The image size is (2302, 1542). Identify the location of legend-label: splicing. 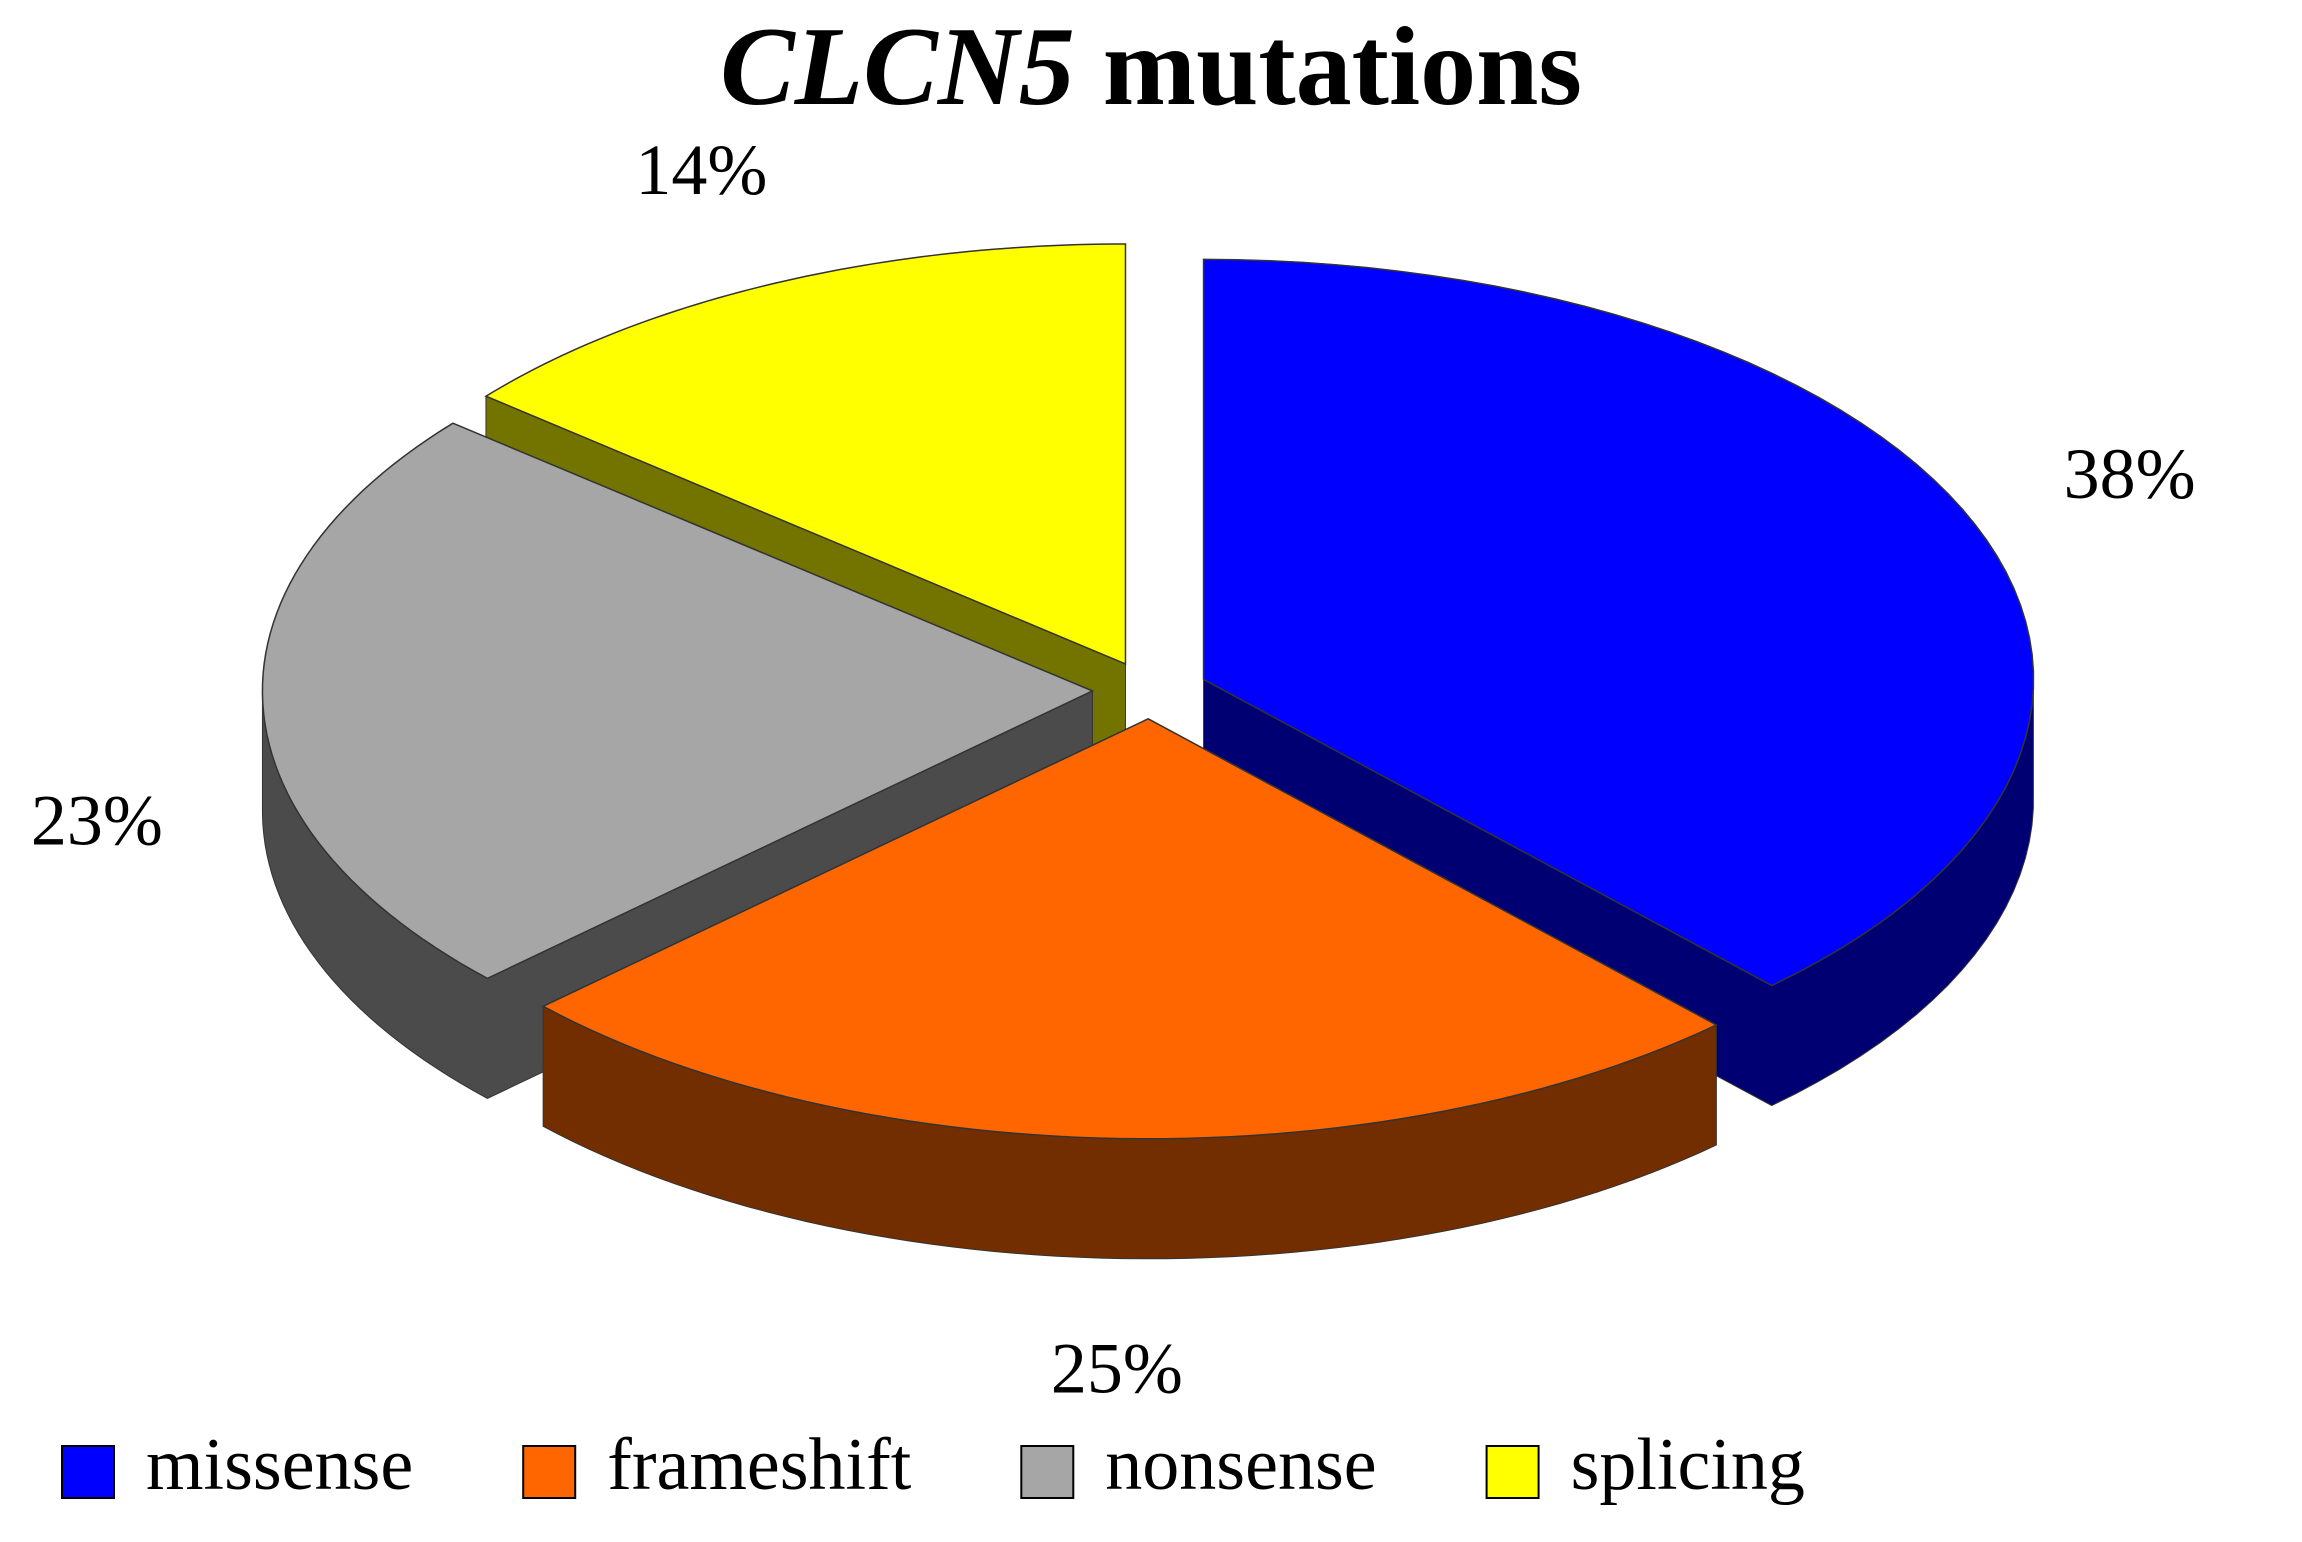
(1688, 1465).